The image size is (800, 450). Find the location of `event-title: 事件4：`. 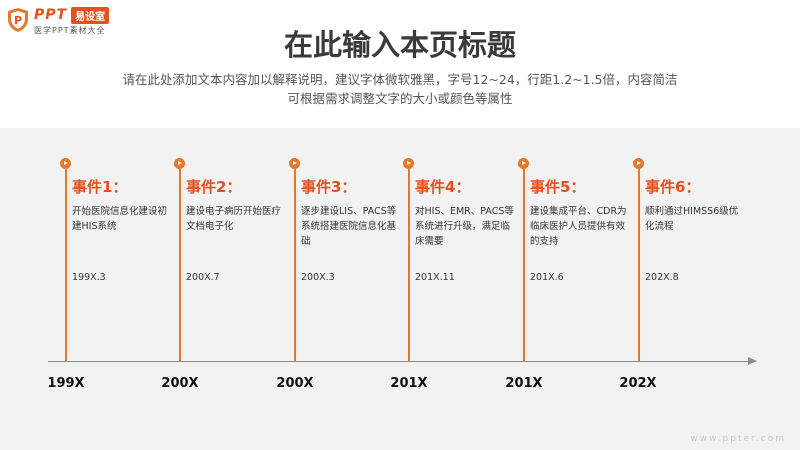

event-title: 事件4： is located at coordinates (443, 187).